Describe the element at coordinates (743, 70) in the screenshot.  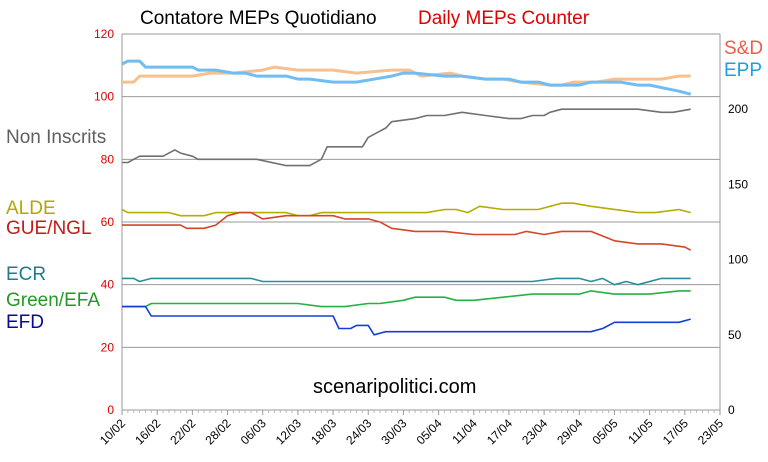
I see `series-label-epp: EPP` at that location.